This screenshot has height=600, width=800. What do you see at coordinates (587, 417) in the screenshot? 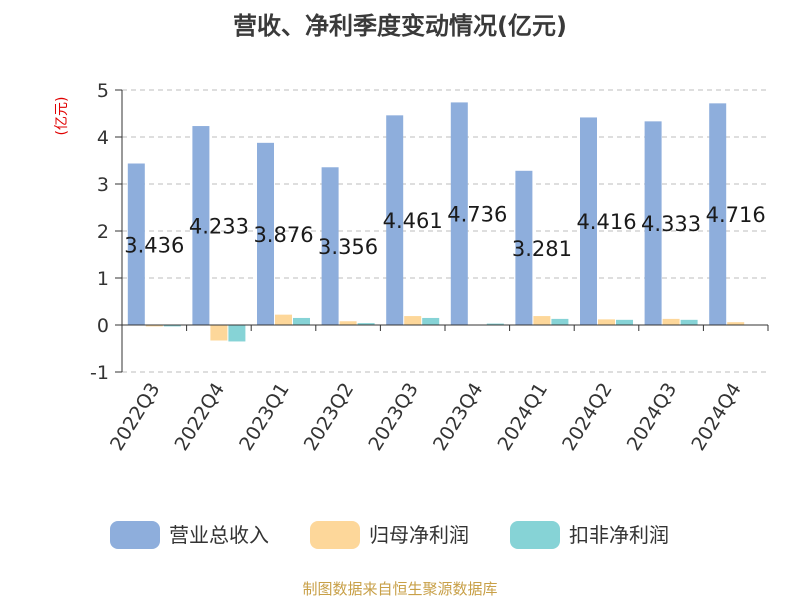
I see `x-tick-label: 2024Q2` at bounding box center [587, 417].